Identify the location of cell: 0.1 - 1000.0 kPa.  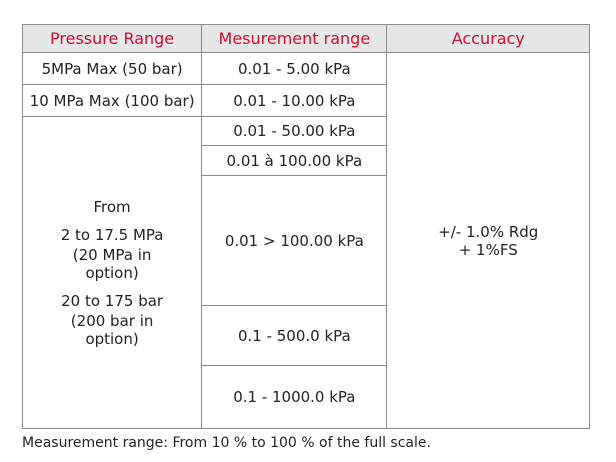
(294, 397).